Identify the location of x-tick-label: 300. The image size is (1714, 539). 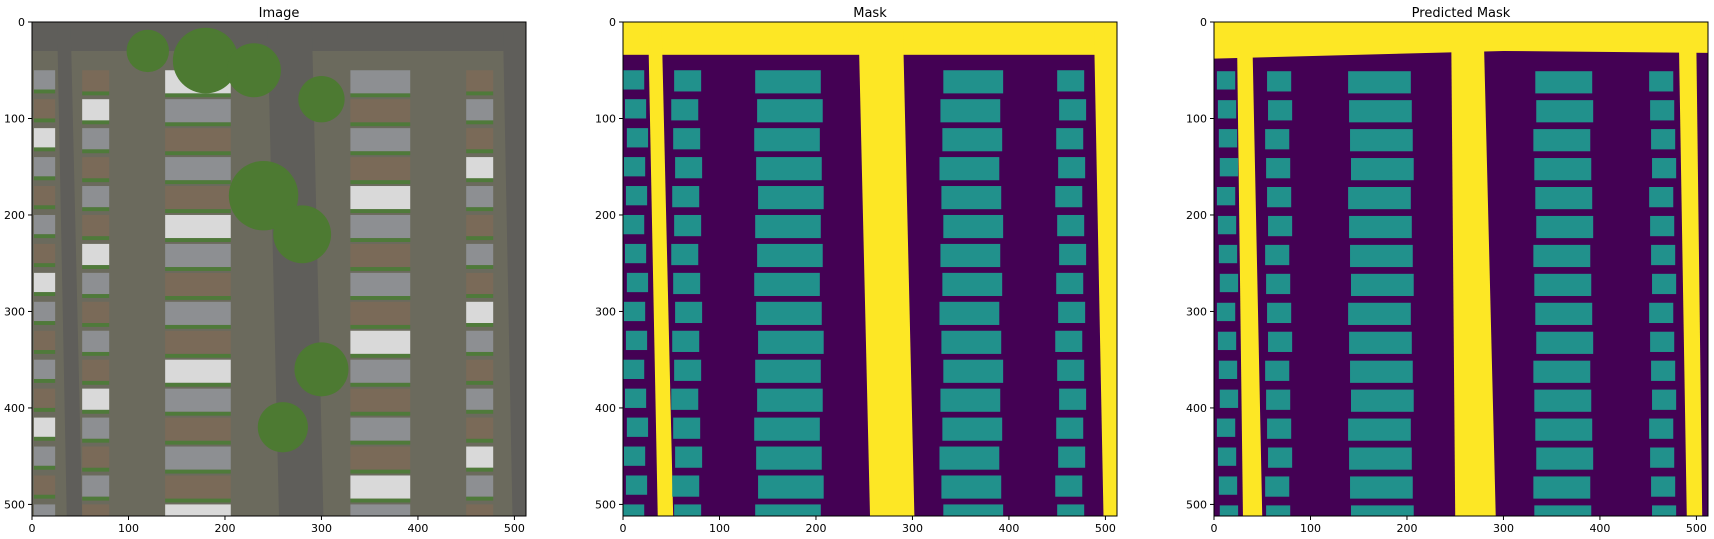
(912, 528).